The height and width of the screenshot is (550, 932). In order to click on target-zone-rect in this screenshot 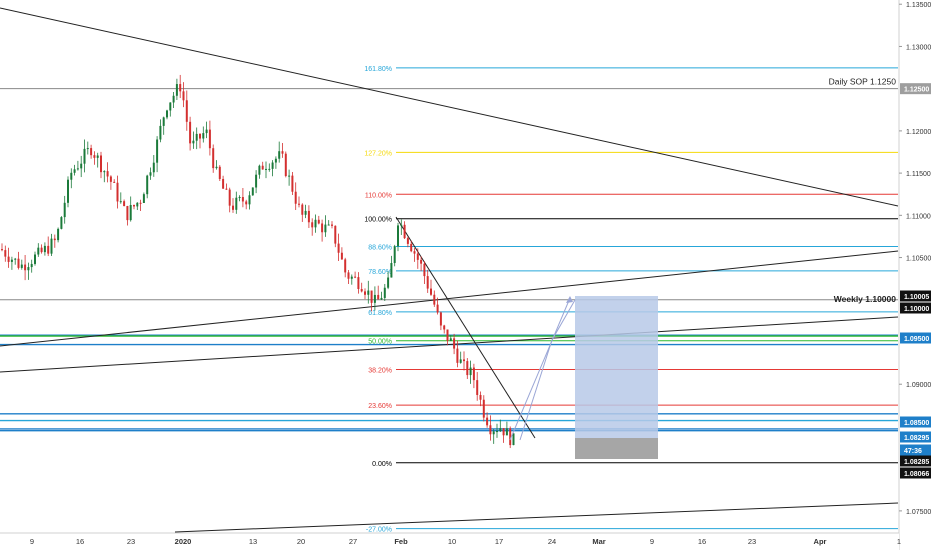, I will do `click(616, 367)`.